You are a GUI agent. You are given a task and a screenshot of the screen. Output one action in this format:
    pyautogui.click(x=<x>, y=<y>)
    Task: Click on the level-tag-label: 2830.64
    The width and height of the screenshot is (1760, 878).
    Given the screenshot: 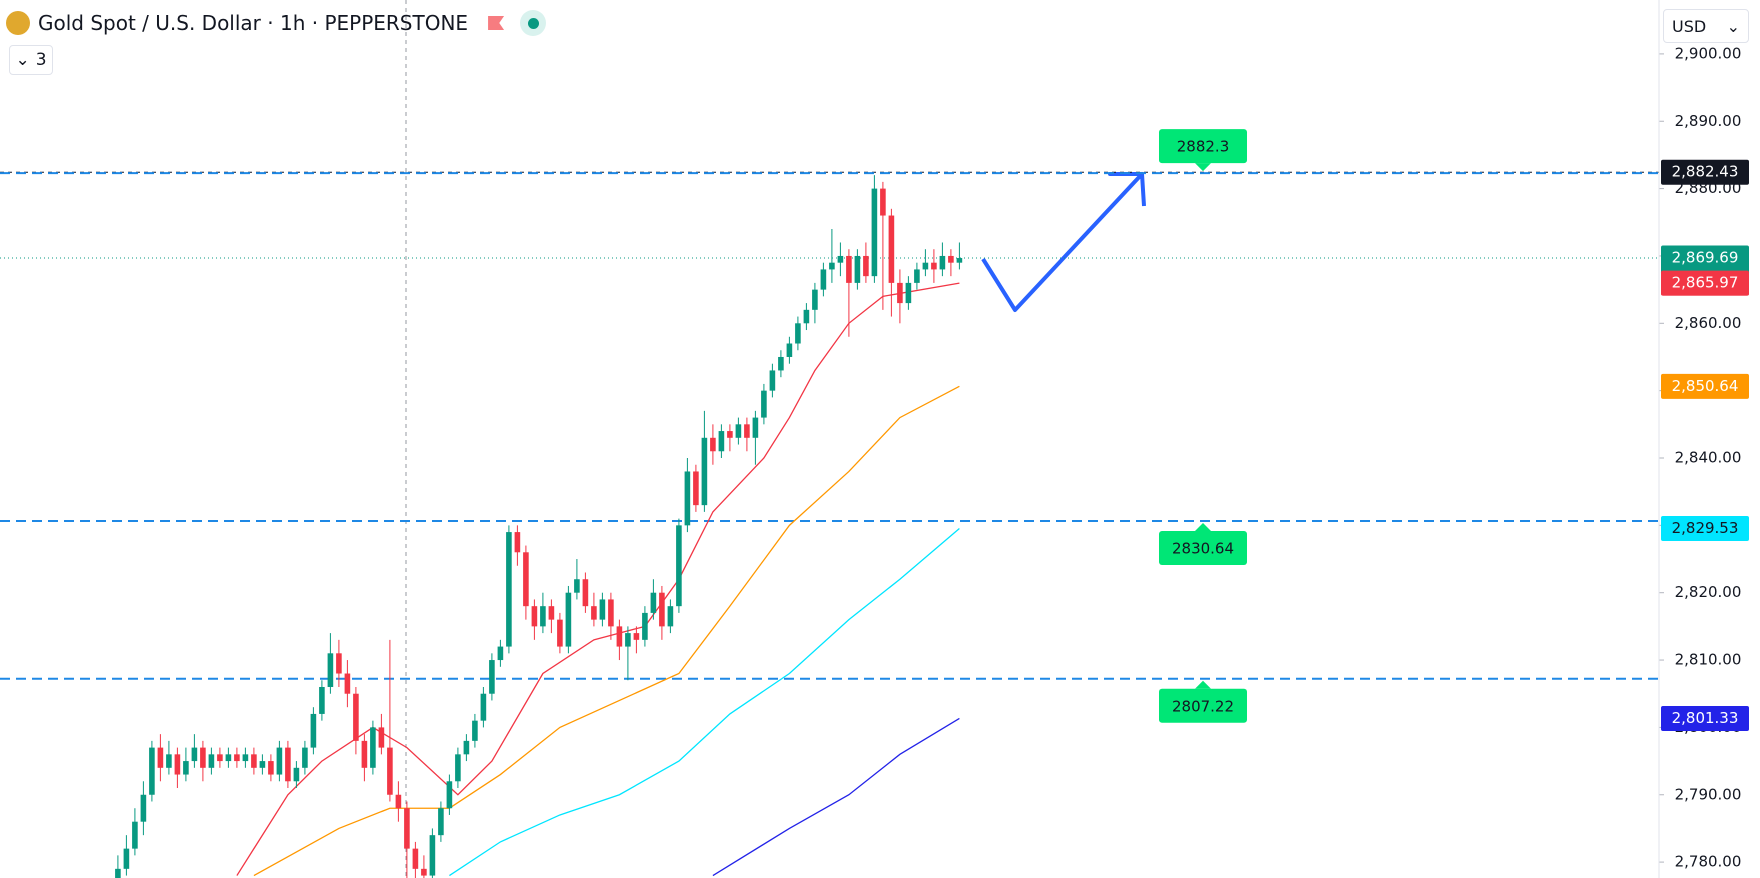 What is the action you would take?
    pyautogui.click(x=1203, y=549)
    